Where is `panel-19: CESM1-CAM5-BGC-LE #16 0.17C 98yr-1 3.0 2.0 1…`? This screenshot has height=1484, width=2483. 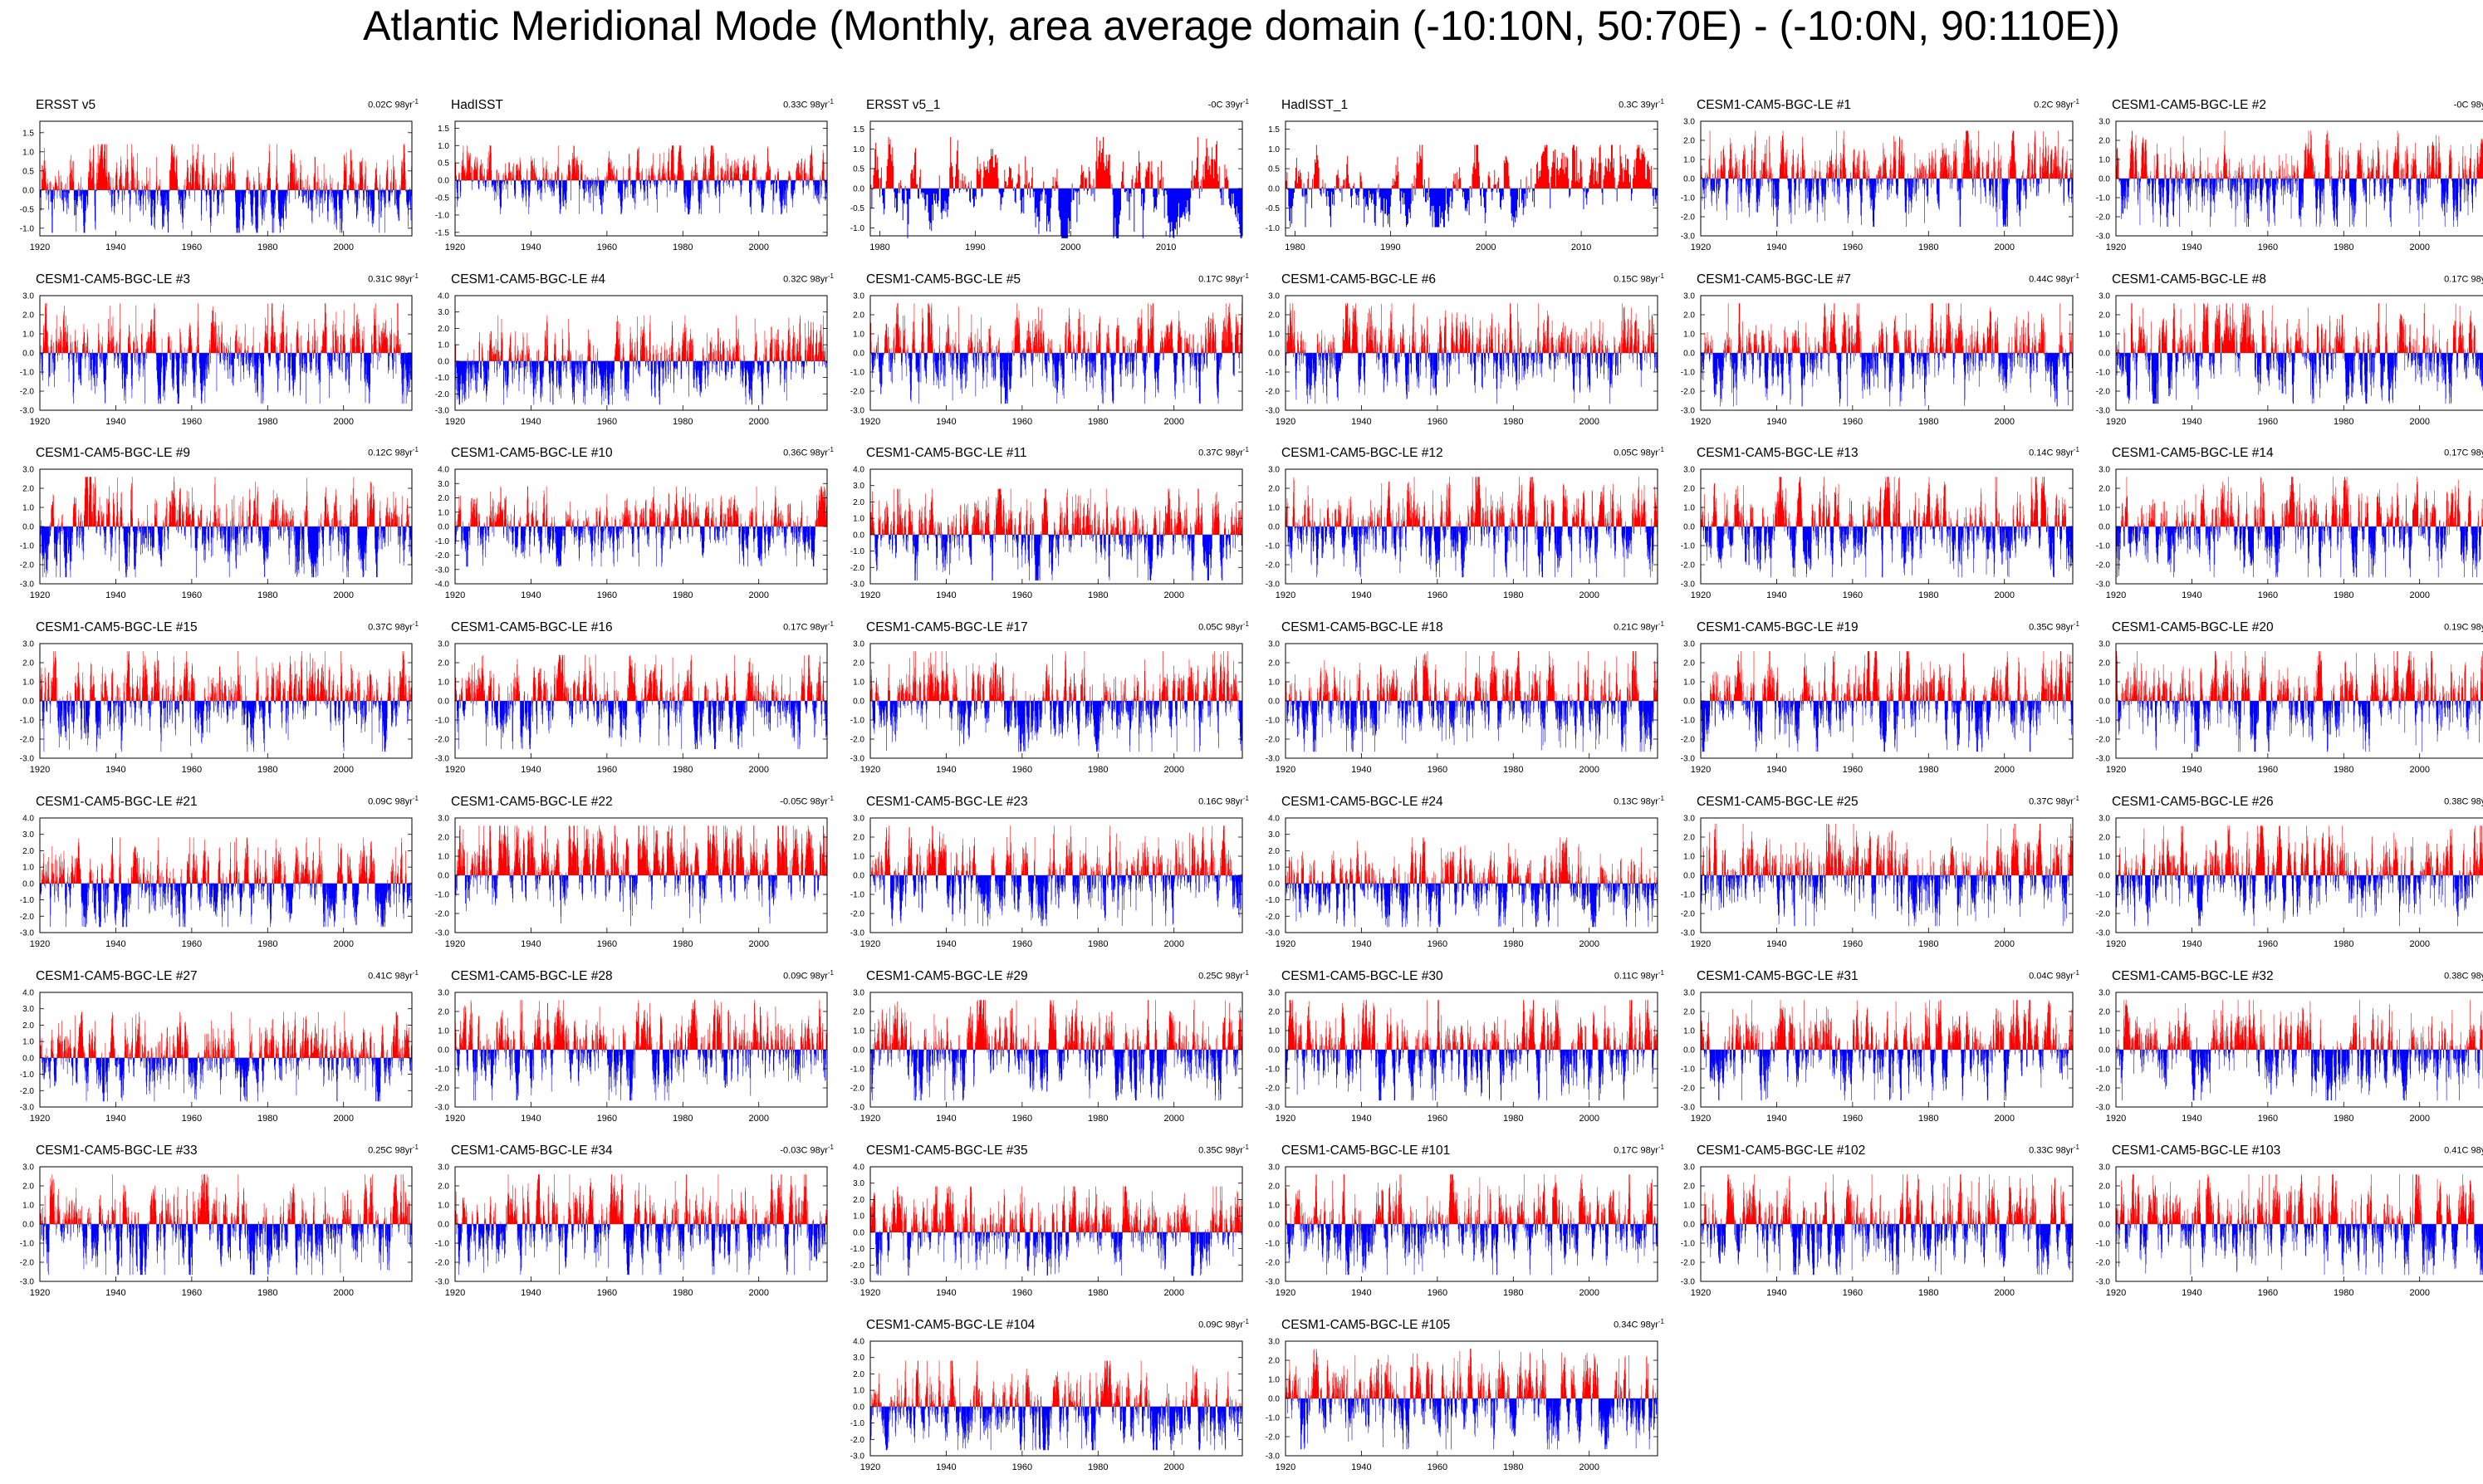
panel-19: CESM1-CAM5-BGC-LE #16 0.17C 98yr-1 3.0 2.0 1… is located at coordinates (629, 703).